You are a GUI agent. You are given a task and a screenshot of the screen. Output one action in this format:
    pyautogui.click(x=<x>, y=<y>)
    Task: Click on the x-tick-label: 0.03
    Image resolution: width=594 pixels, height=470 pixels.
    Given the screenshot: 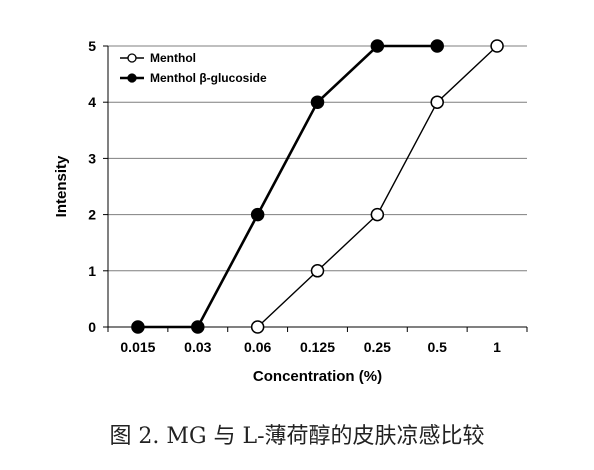 What is the action you would take?
    pyautogui.click(x=197, y=347)
    